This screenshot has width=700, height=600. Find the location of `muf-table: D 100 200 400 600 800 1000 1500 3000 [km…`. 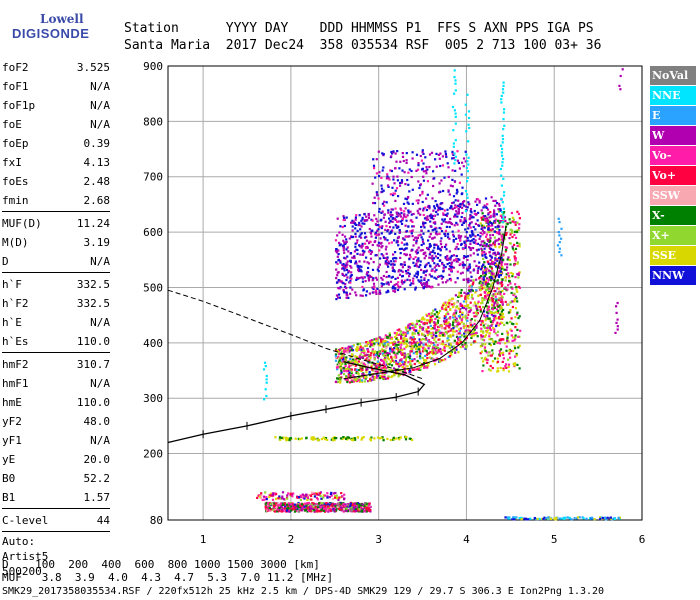

muf-table: D 100 200 400 600 800 1000 1500 3000 [km… is located at coordinates (167, 571).